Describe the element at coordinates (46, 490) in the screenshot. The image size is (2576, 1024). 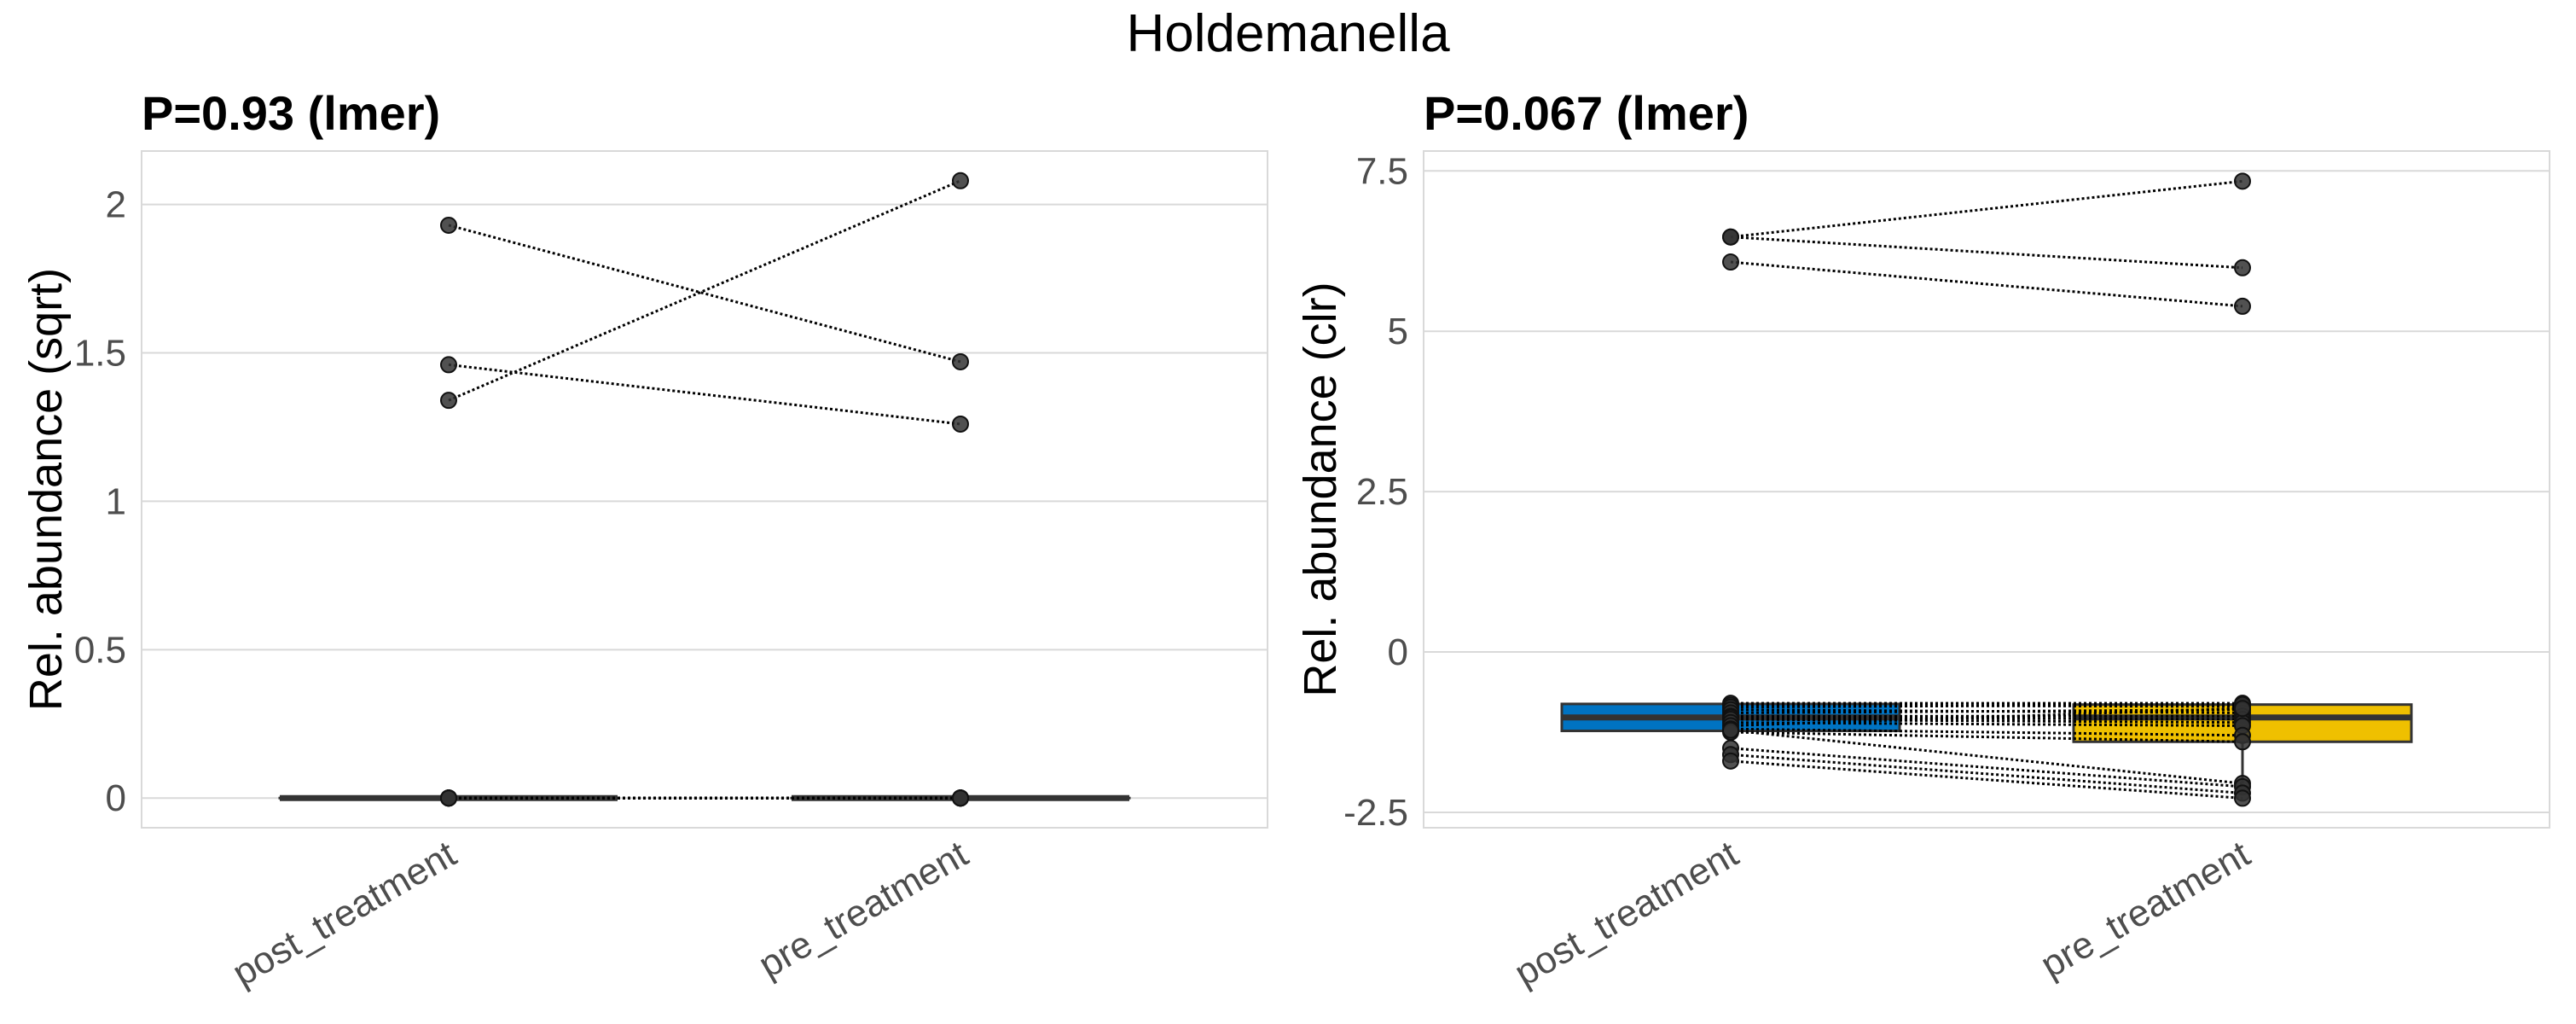
I see `y-axis-label: Rel. abundance (sqrt)` at that location.